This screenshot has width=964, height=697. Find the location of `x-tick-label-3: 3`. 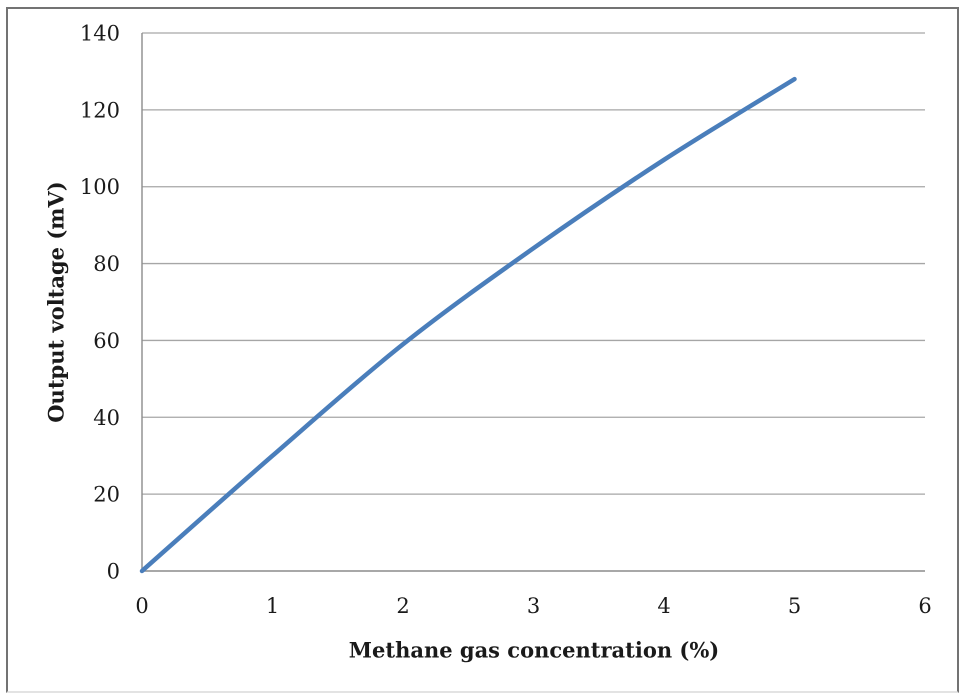

x-tick-label-3: 3 is located at coordinates (533, 606).